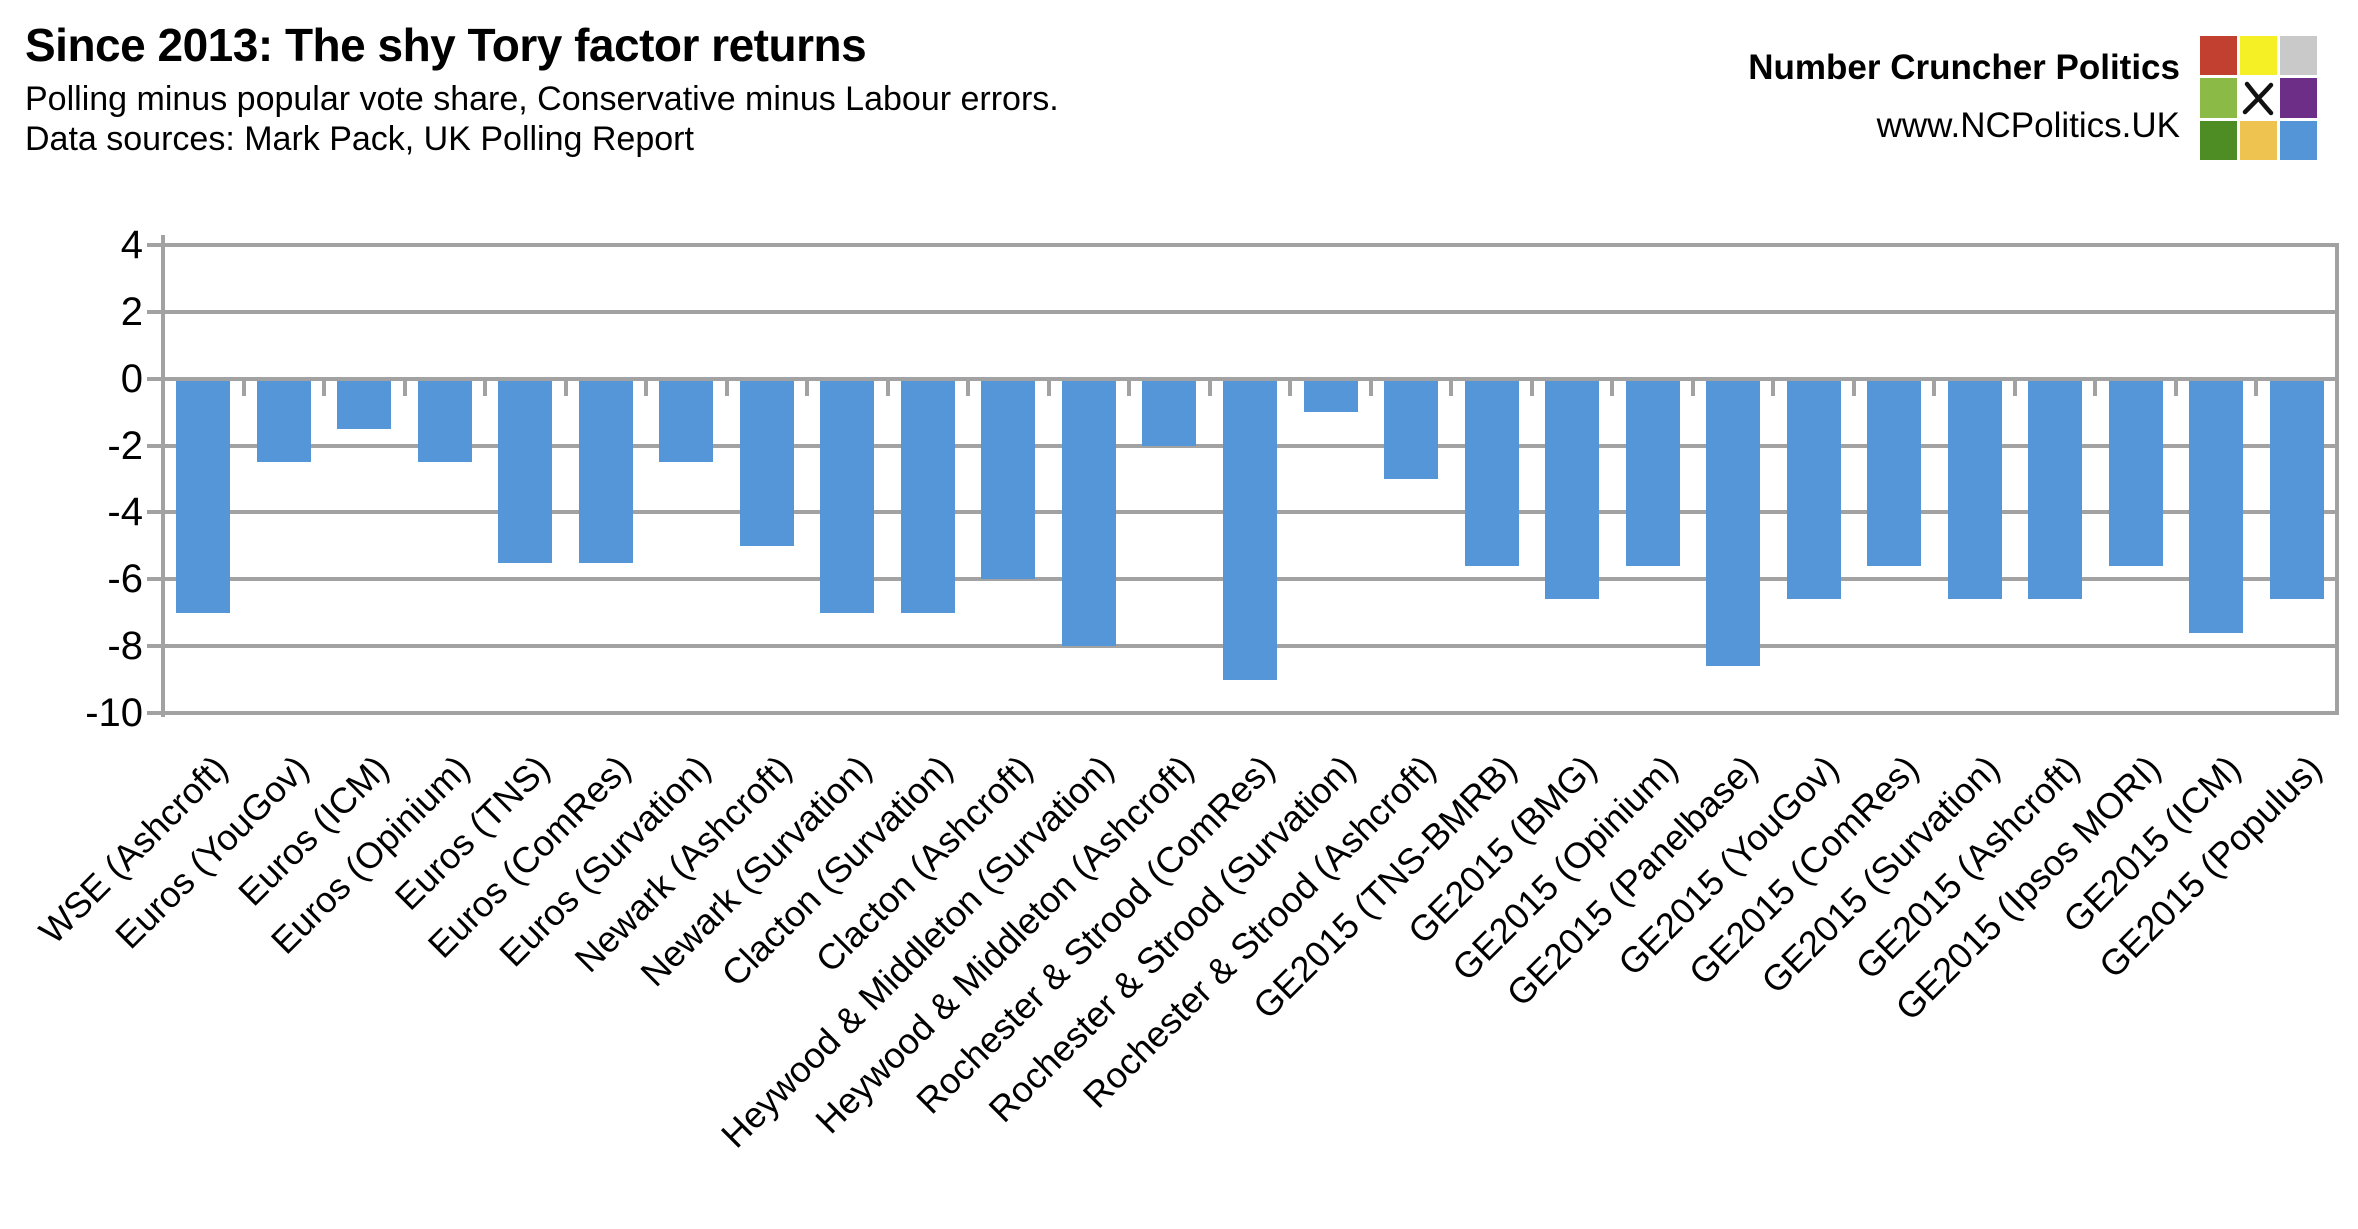 The image size is (2358, 1229). What do you see at coordinates (1008, 480) in the screenshot?
I see `bar-Clacton (Ashcroft)` at bounding box center [1008, 480].